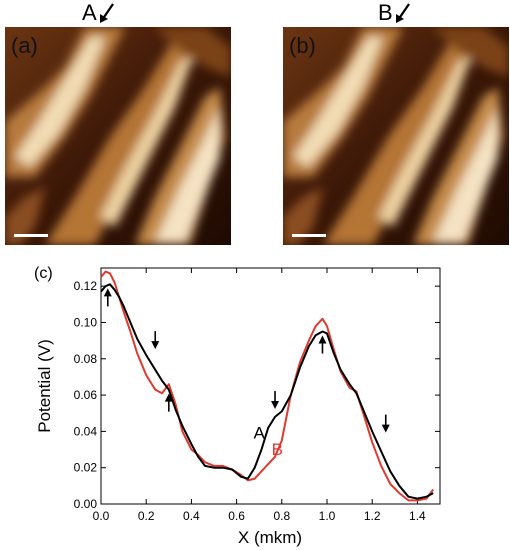 This screenshot has width=510, height=550. I want to click on x-tick-label: 1.4, so click(417, 516).